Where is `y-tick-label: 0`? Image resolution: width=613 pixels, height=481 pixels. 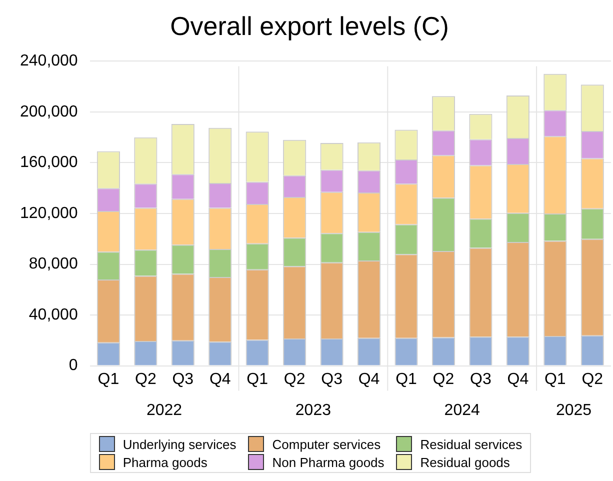 y-tick-label: 0 is located at coordinates (73, 365).